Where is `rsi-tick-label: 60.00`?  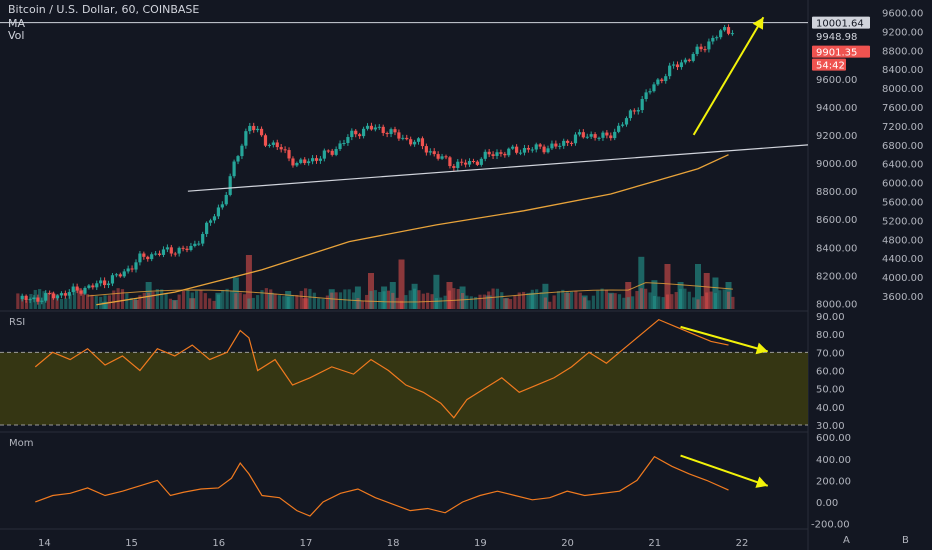
rsi-tick-label: 60.00 is located at coordinates (830, 372).